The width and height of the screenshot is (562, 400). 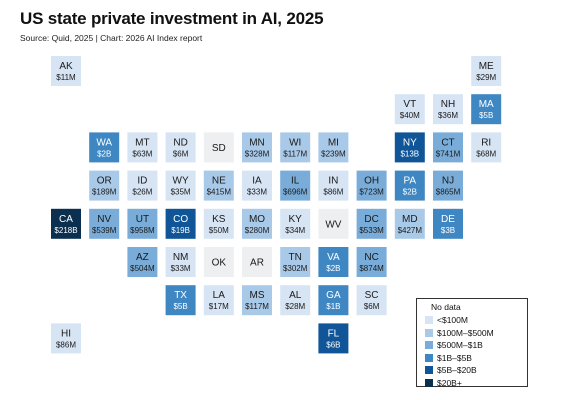 What do you see at coordinates (257, 181) in the screenshot?
I see `state-code-label: IA` at bounding box center [257, 181].